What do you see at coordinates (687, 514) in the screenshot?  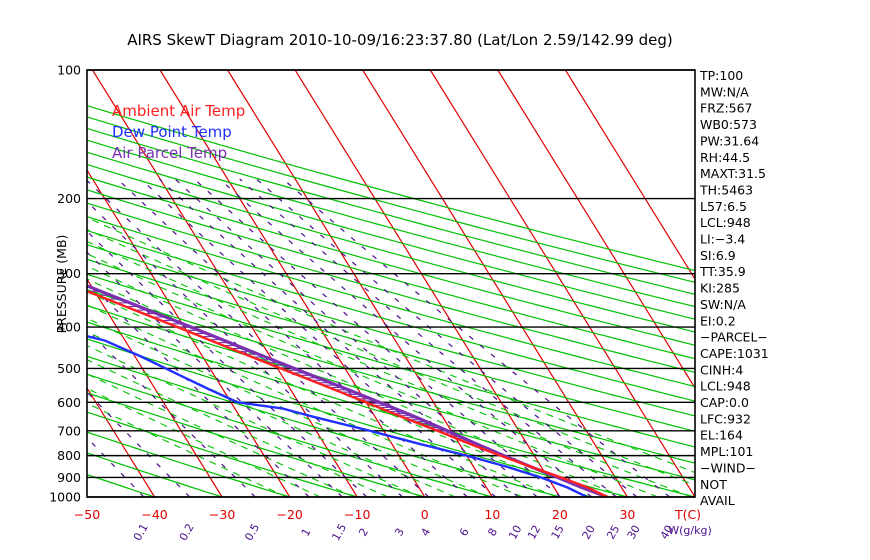 I see `temp-axis-label: T(C)` at bounding box center [687, 514].